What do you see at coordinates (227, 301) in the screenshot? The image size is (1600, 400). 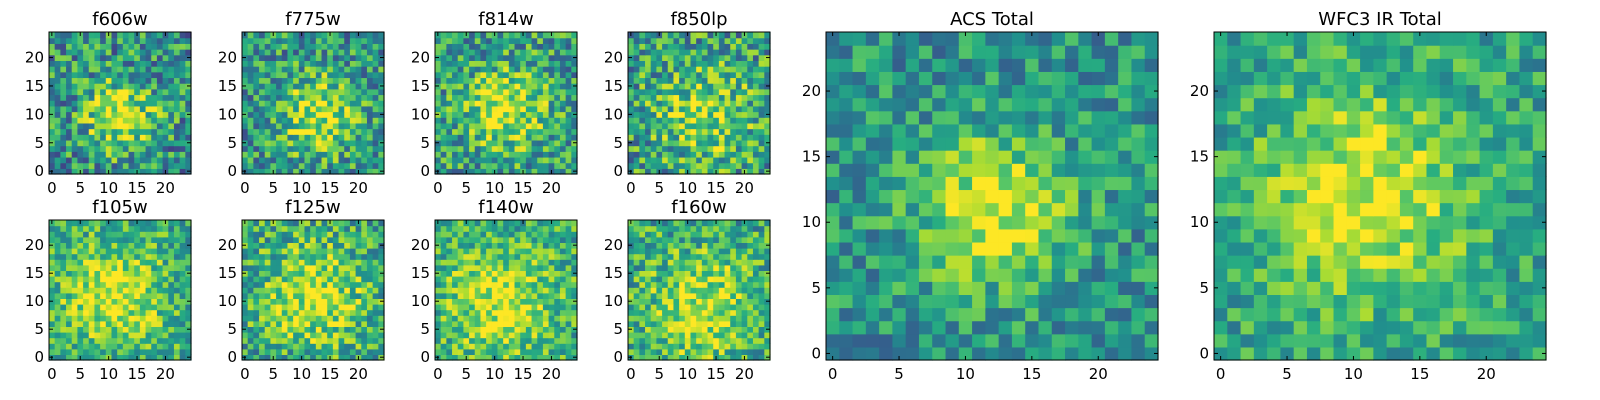 I see `y-tick-label: 10` at bounding box center [227, 301].